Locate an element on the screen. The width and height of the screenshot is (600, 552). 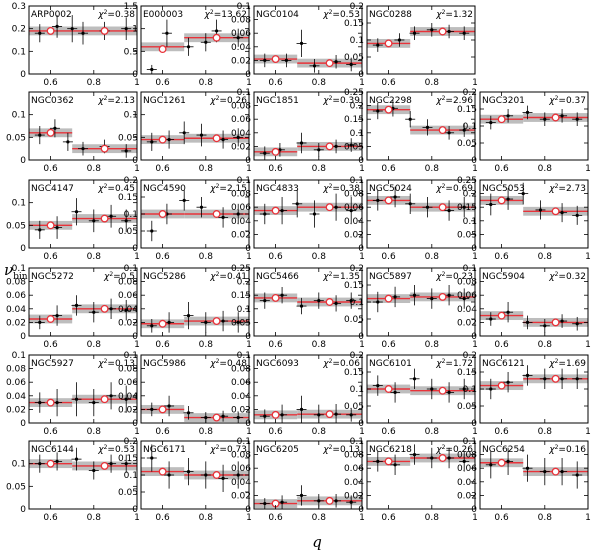
y-tick-label: 0.3 is located at coordinates (19, 7).